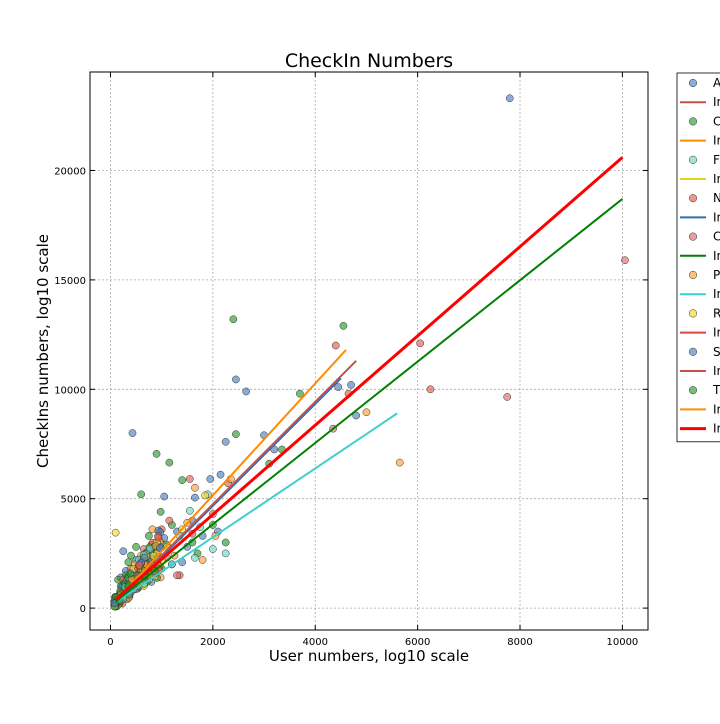  What do you see at coordinates (716, 160) in the screenshot?
I see `legend-label: Fo` at bounding box center [716, 160].